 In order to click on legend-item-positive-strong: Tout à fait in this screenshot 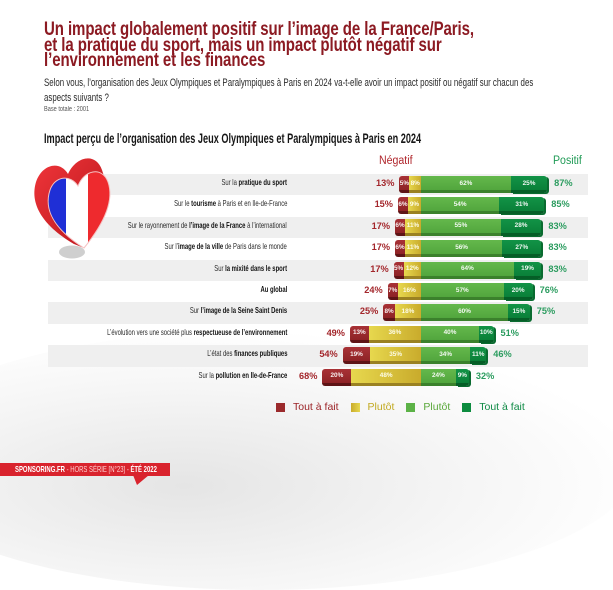, I will do `click(493, 407)`.